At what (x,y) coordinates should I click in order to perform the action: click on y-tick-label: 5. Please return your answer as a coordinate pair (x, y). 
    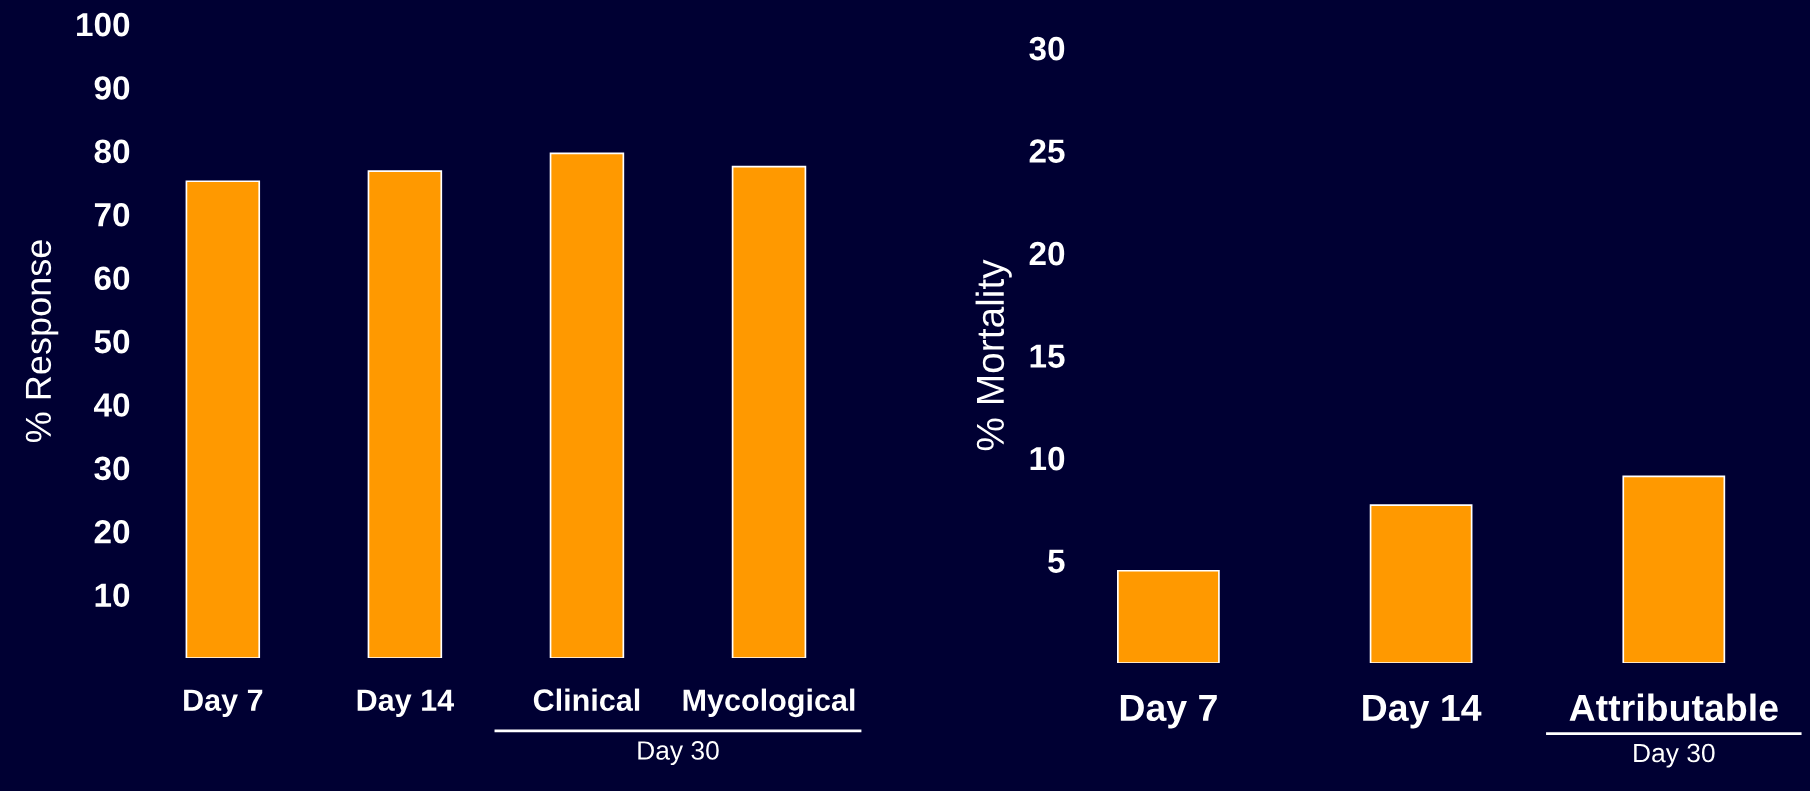
    Looking at the image, I should click on (1056, 561).